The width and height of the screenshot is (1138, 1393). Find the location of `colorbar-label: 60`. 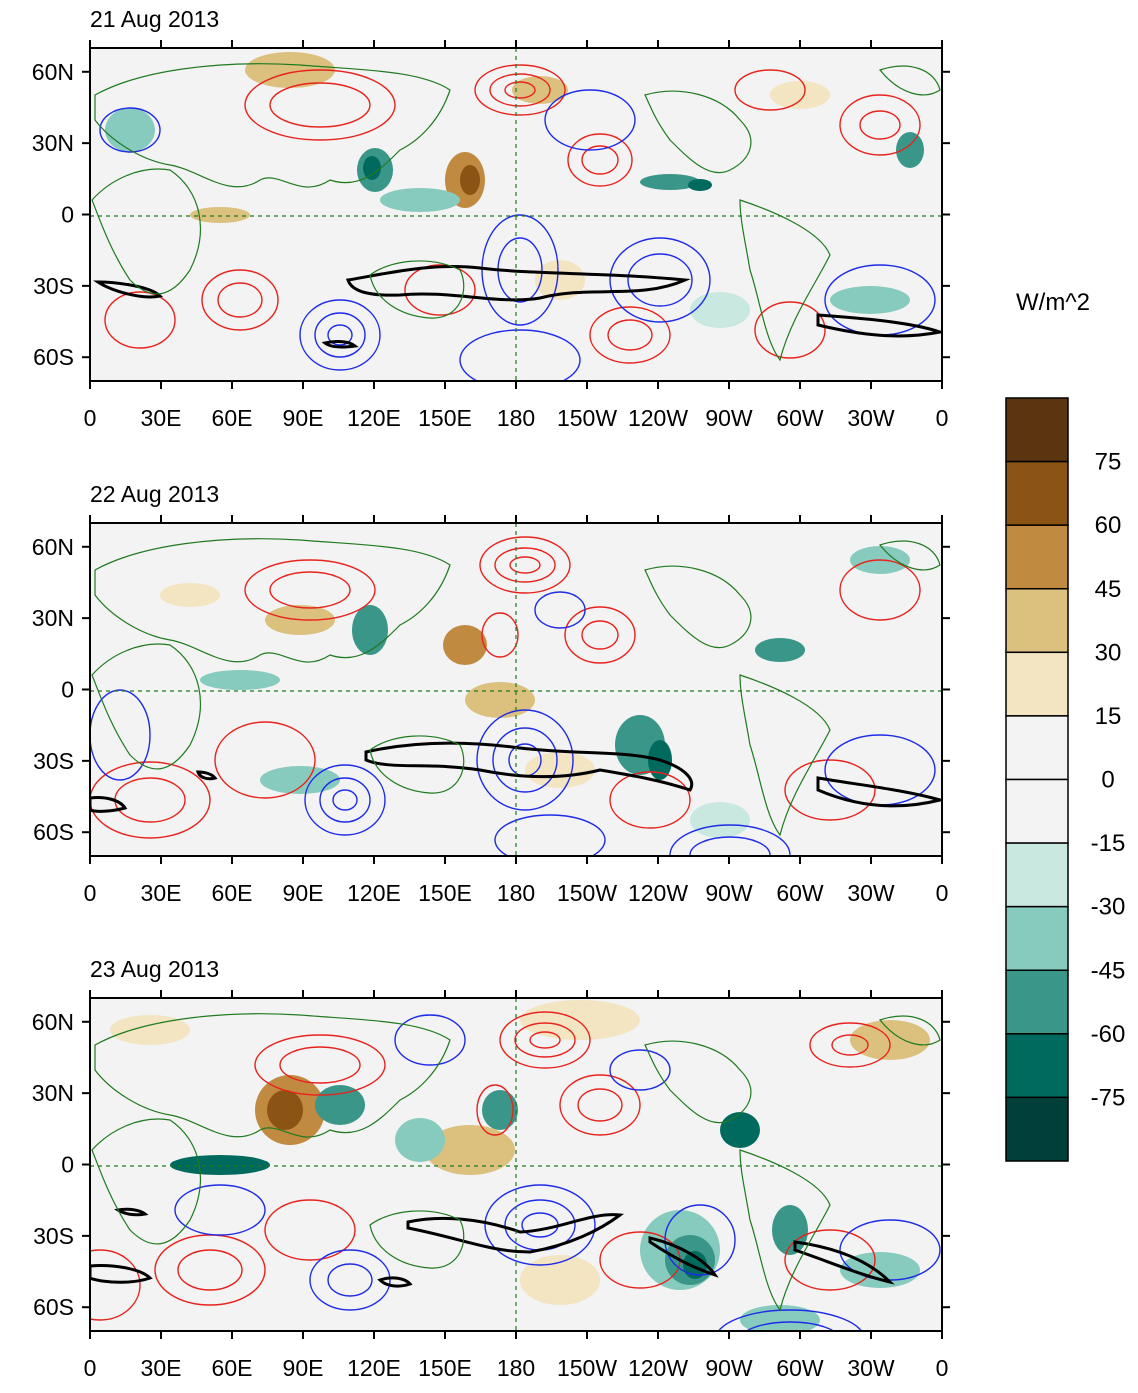

colorbar-label: 60 is located at coordinates (1108, 525).